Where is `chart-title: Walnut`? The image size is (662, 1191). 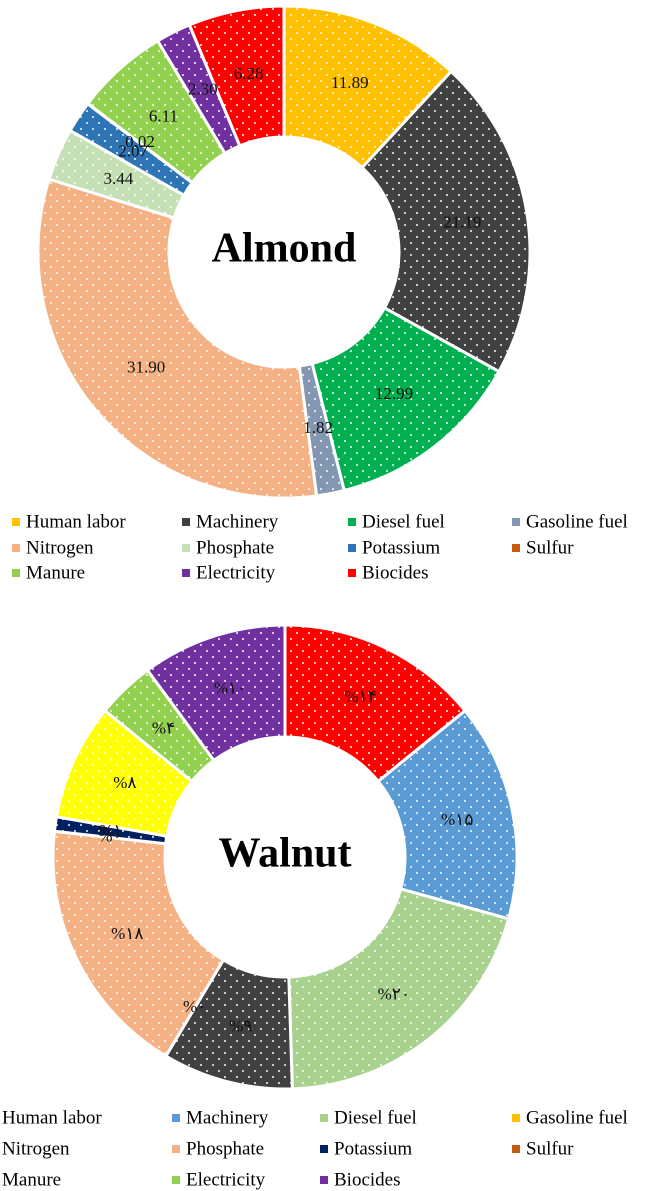 chart-title: Walnut is located at coordinates (284, 854).